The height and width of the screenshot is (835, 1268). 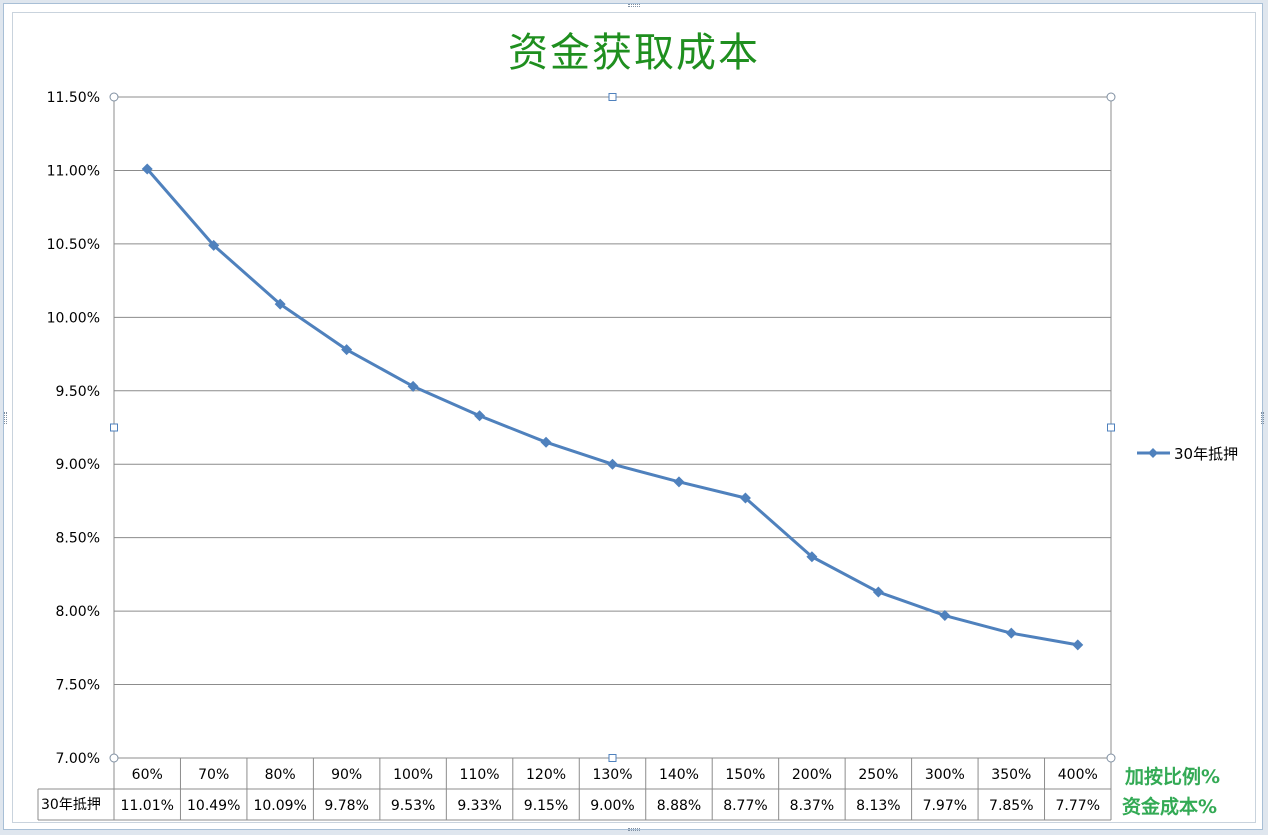 I want to click on y-tick-label: 8.50%, so click(x=78, y=539).